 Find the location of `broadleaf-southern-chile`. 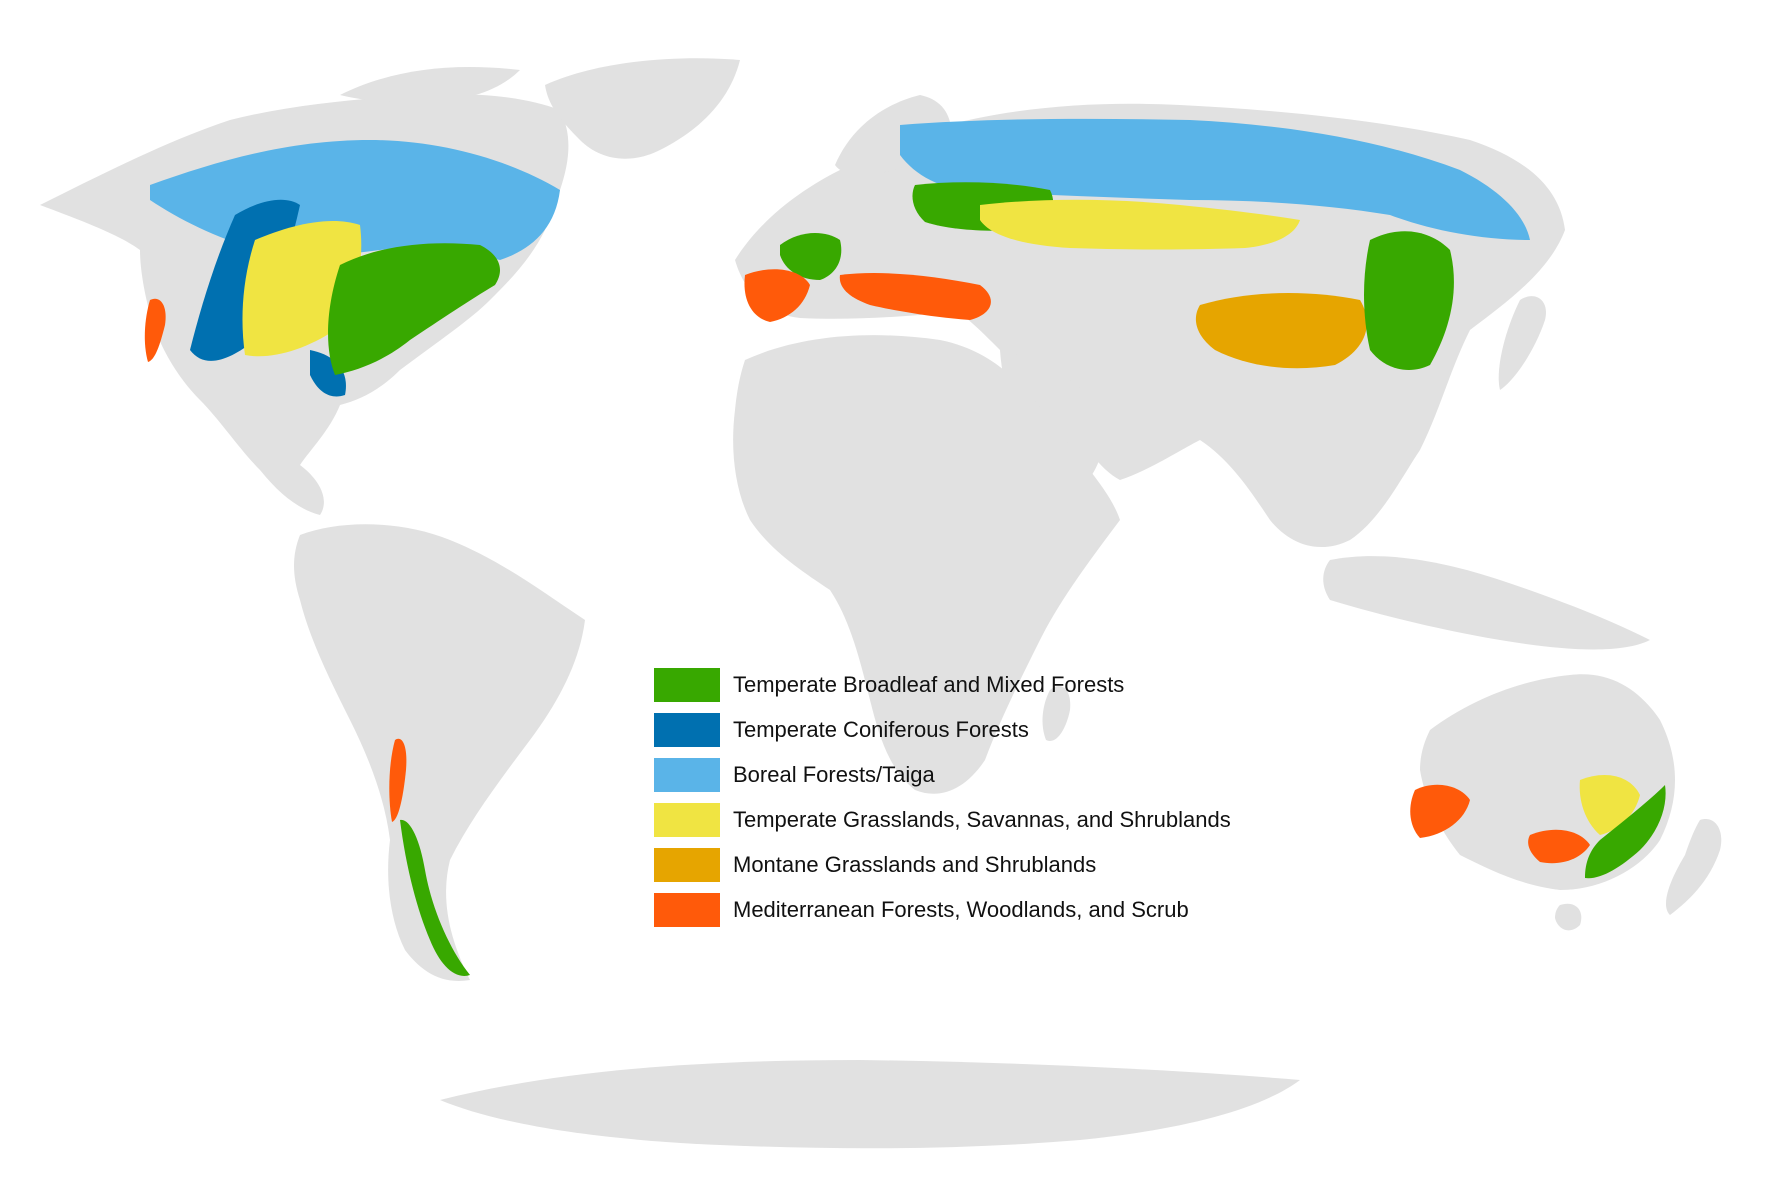

broadleaf-southern-chile is located at coordinates (435, 897).